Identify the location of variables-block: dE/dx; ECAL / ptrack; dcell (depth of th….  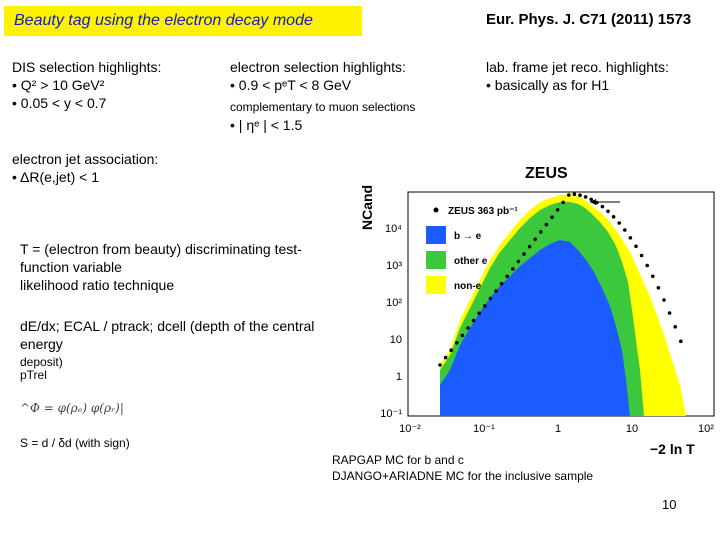
(190, 344).